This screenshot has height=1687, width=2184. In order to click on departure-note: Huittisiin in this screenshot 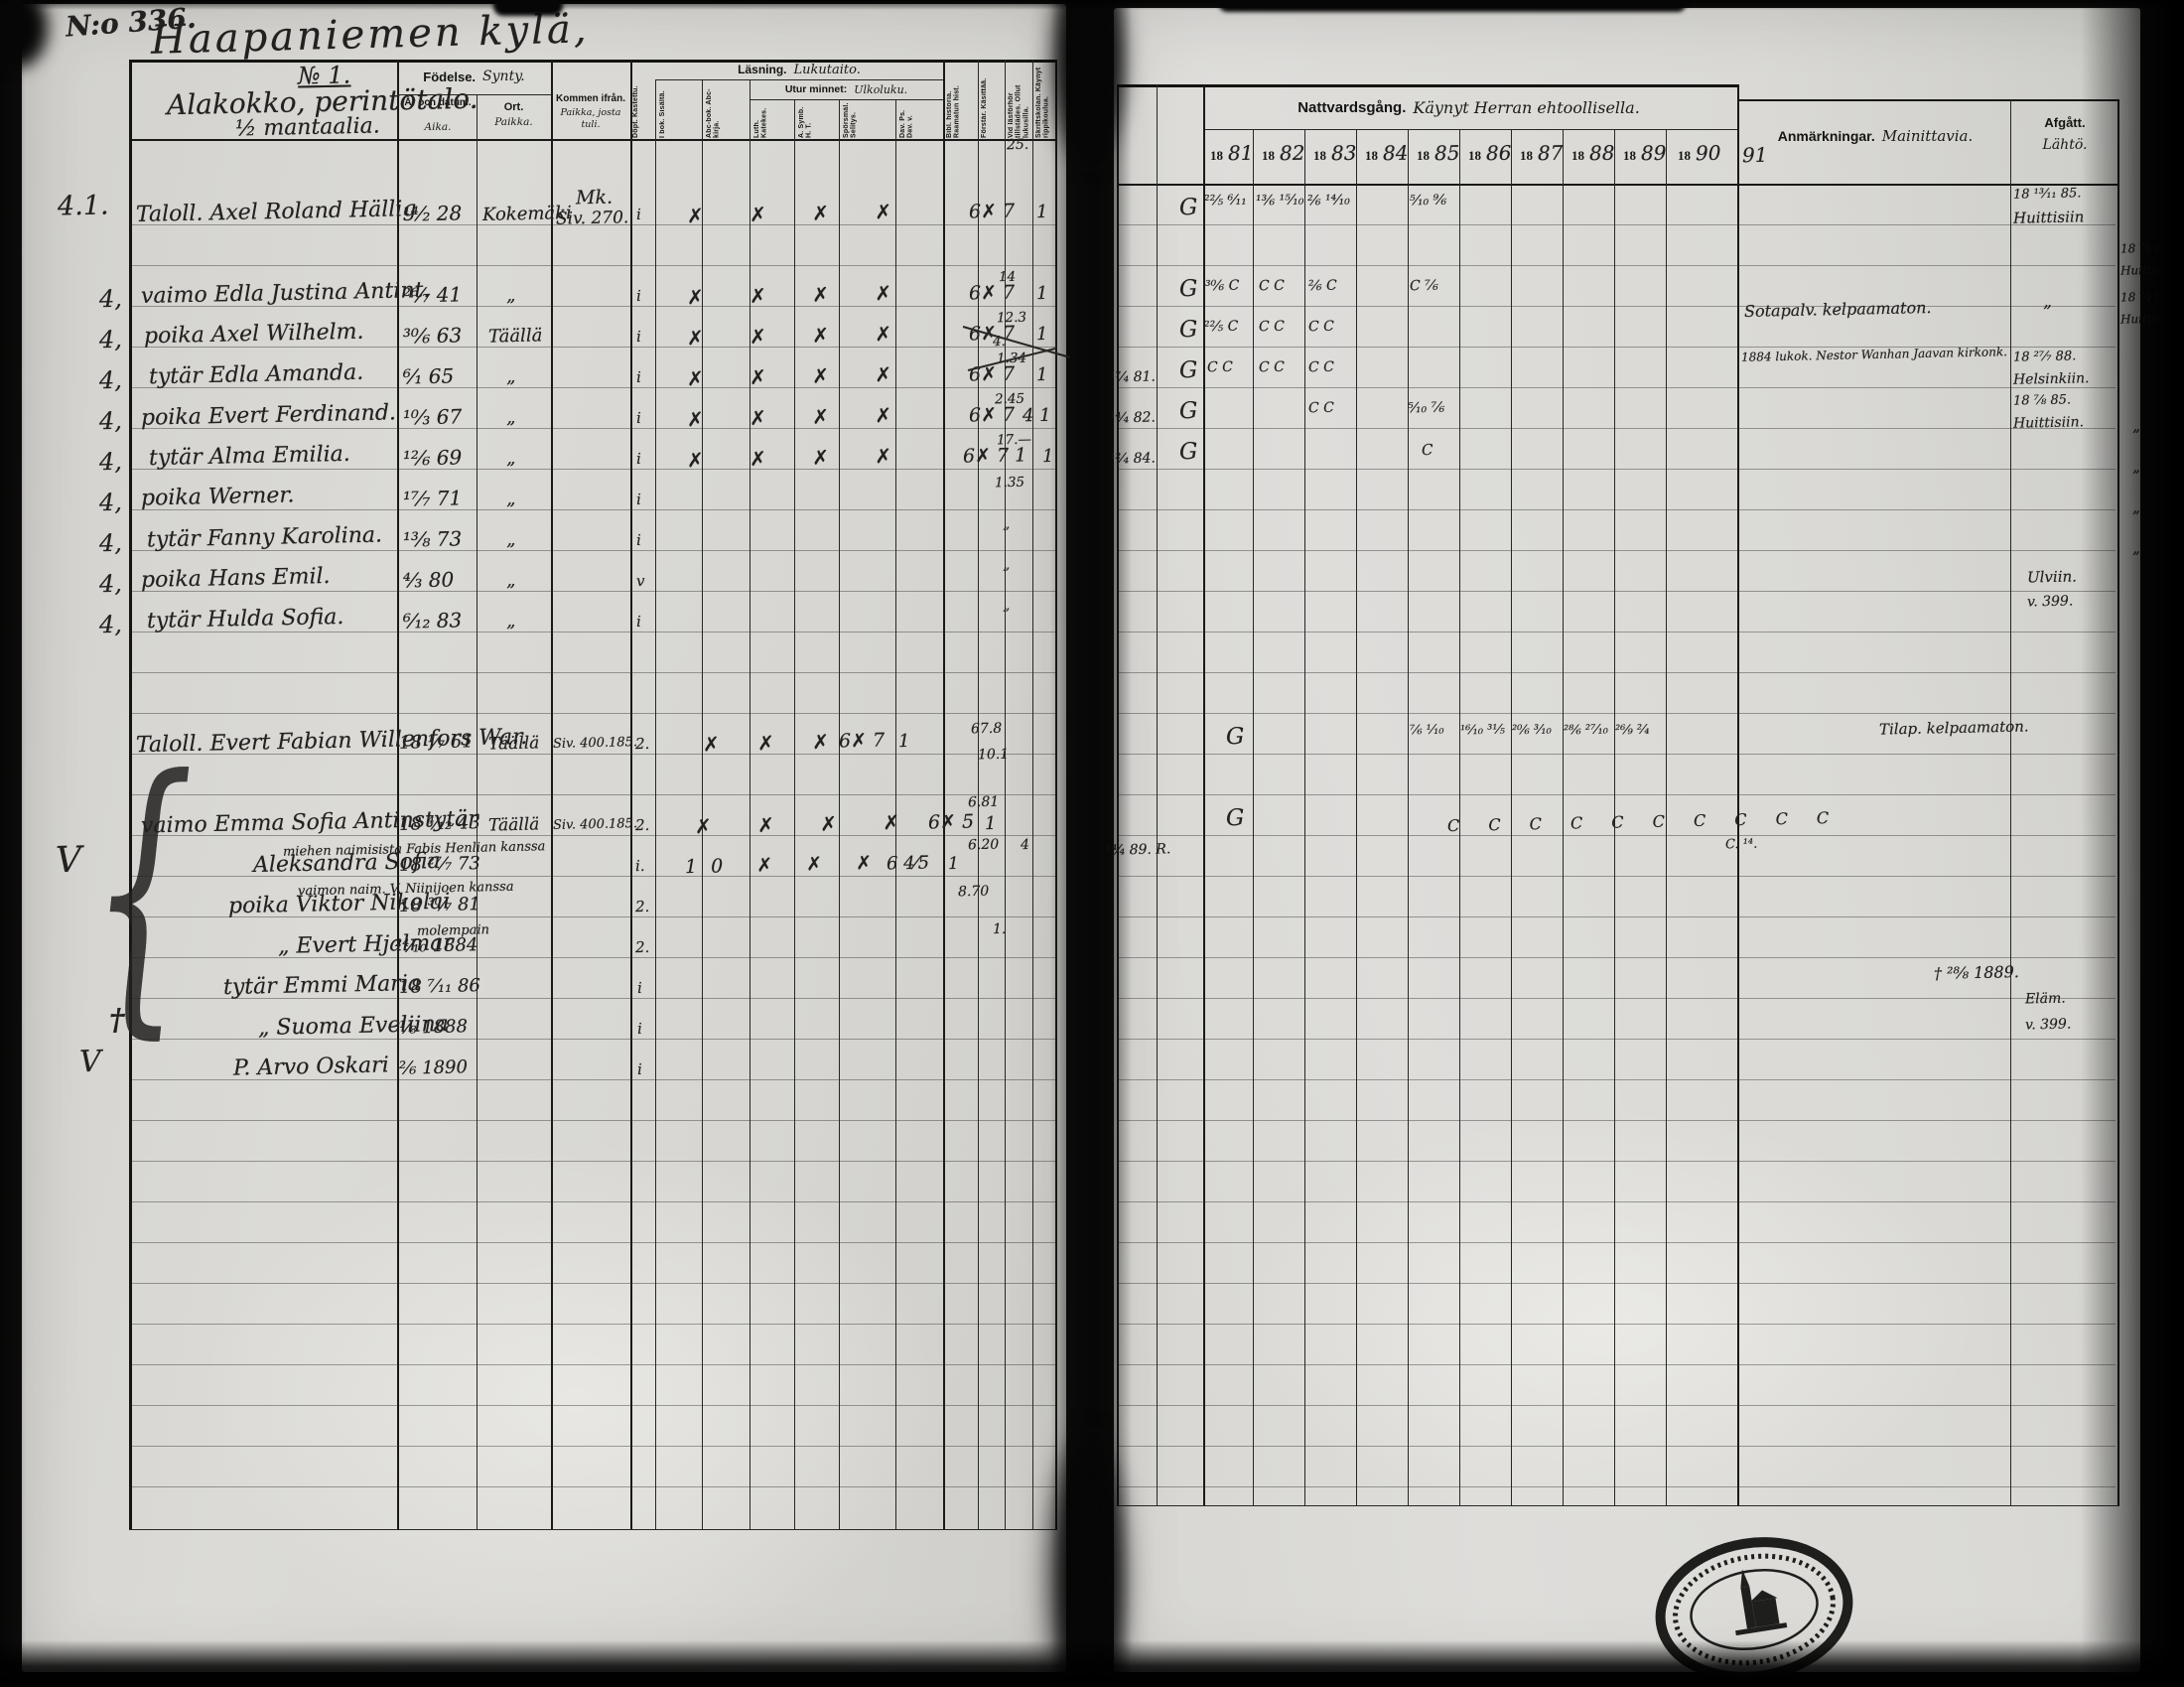, I will do `click(2048, 217)`.